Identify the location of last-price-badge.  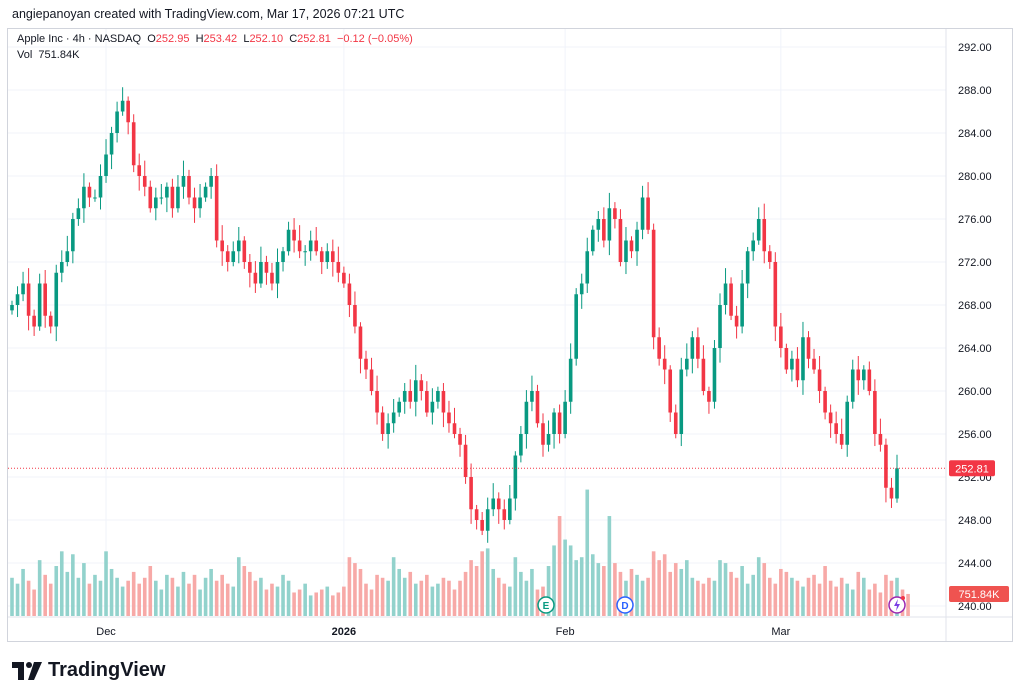
(972, 468).